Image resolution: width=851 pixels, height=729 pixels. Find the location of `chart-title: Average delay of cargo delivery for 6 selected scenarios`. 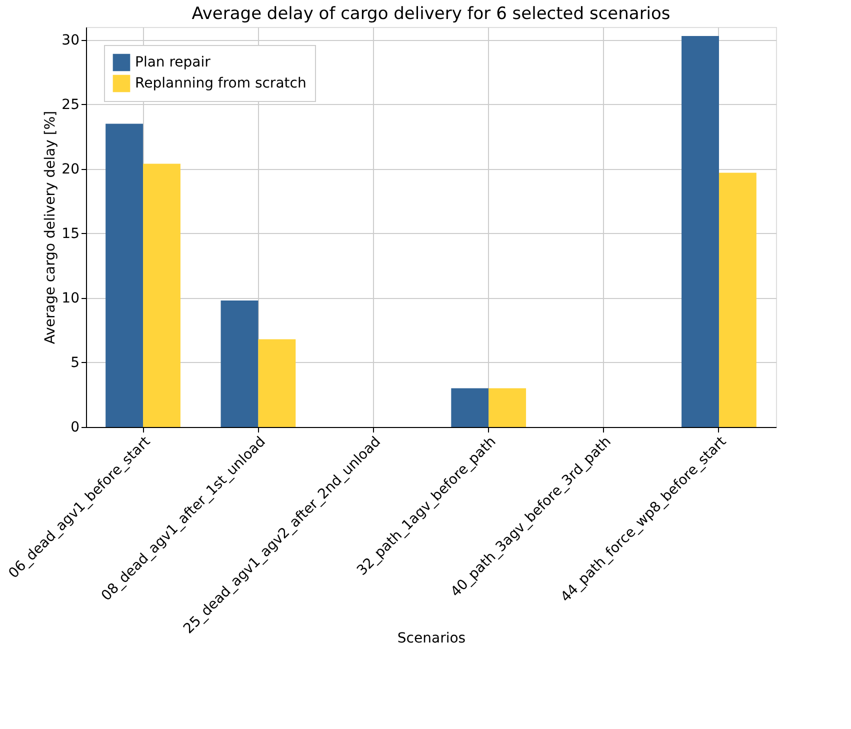

chart-title: Average delay of cargo delivery for 6 selected scenarios is located at coordinates (431, 14).